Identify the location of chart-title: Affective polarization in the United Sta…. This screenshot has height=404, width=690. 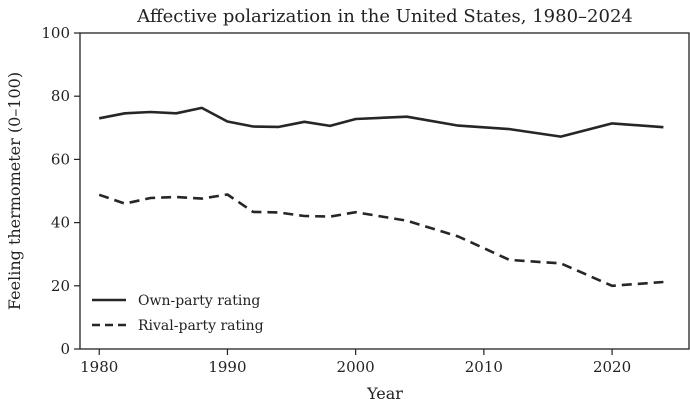
(384, 16).